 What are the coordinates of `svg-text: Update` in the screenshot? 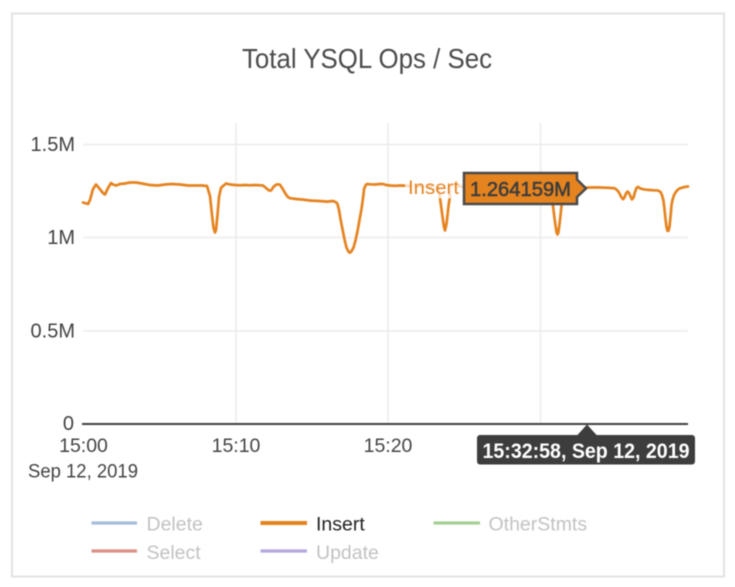 It's located at (347, 553).